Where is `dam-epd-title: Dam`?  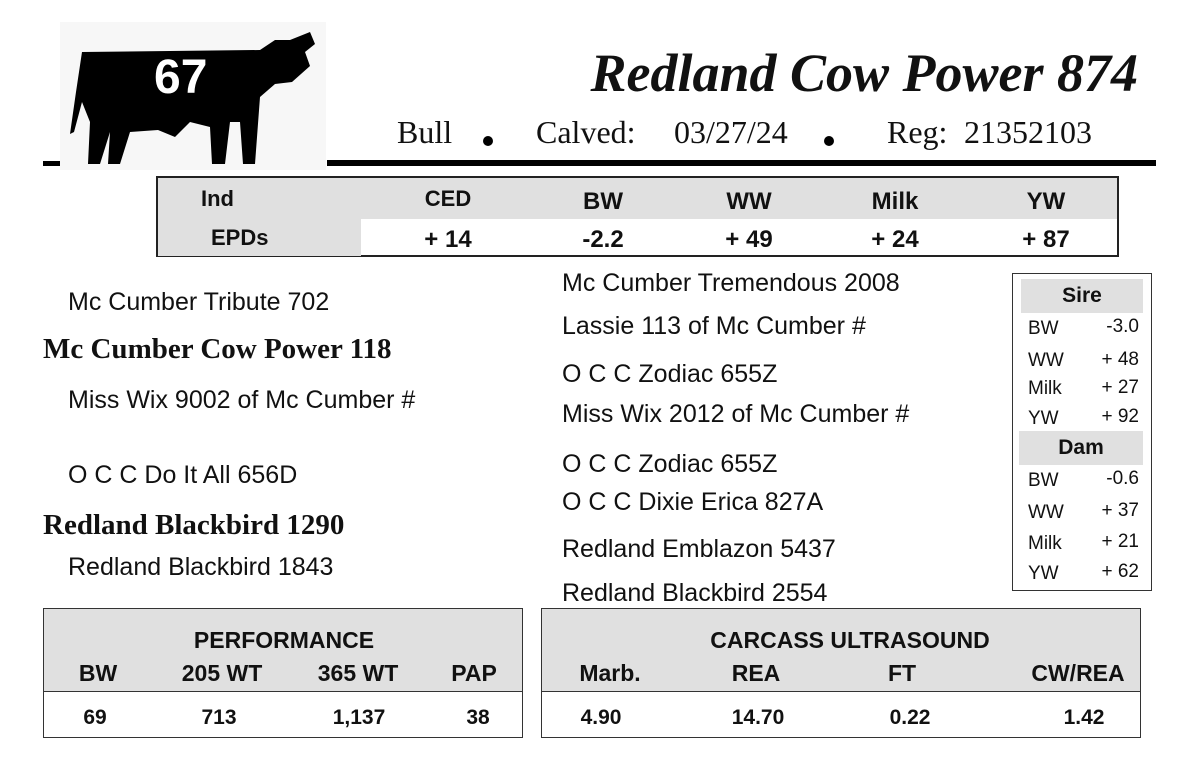
dam-epd-title: Dam is located at coordinates (1081, 448).